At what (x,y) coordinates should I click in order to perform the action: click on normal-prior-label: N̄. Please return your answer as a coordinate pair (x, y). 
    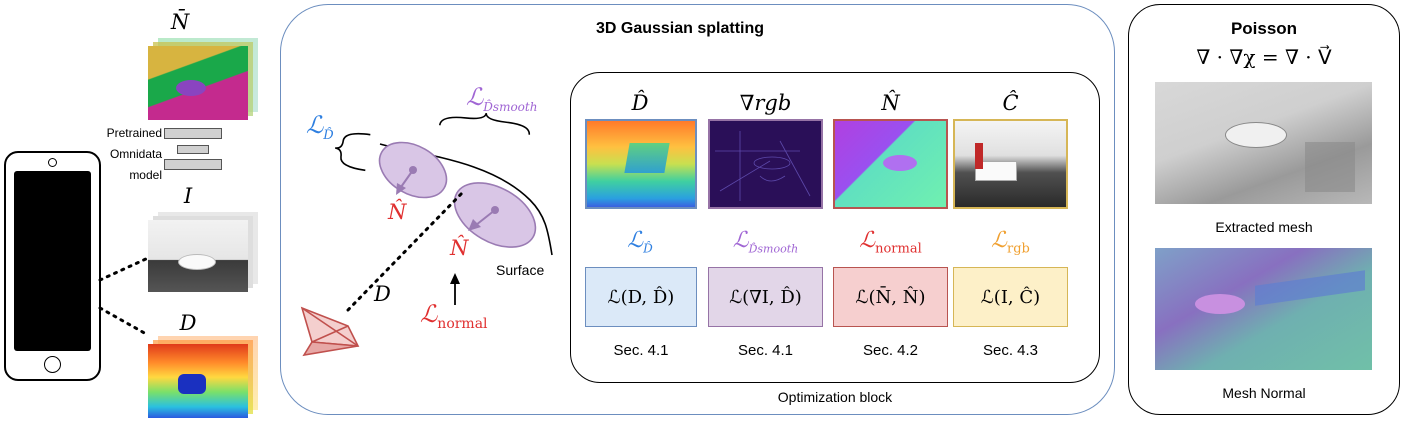
    Looking at the image, I should click on (180, 22).